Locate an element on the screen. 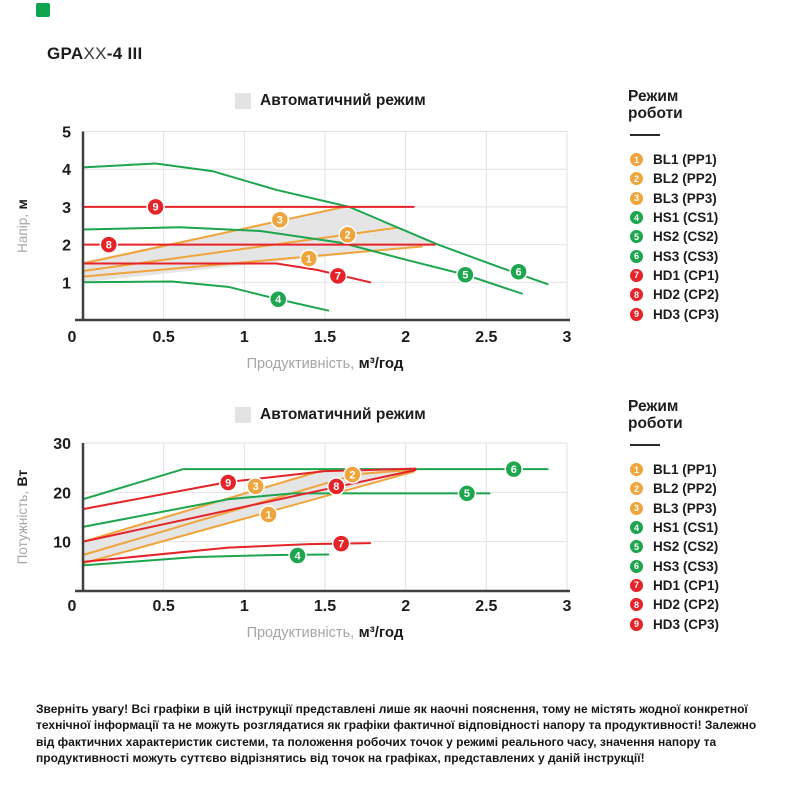 Image resolution: width=800 pixels, height=800 pixels. auto-mode-region is located at coordinates (249, 516).